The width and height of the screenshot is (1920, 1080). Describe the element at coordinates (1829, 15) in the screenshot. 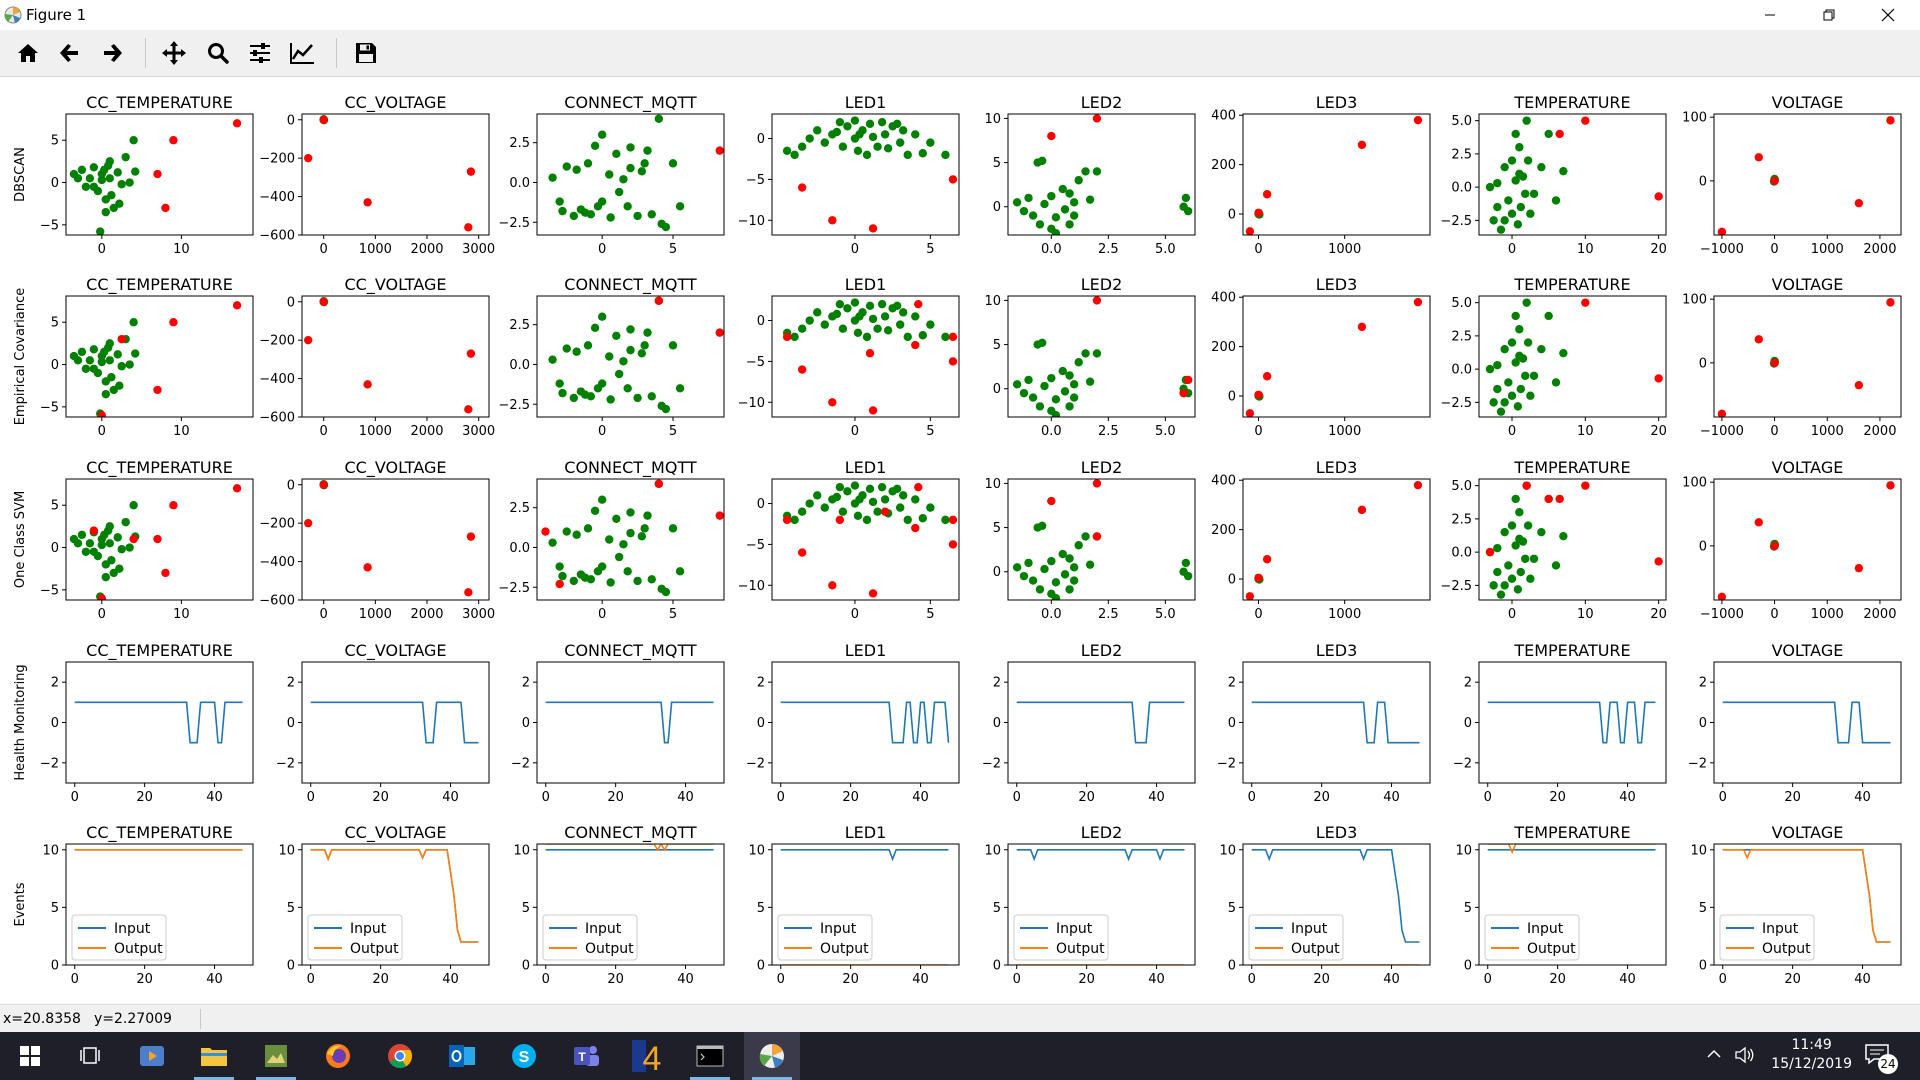

I see `restore-button` at that location.